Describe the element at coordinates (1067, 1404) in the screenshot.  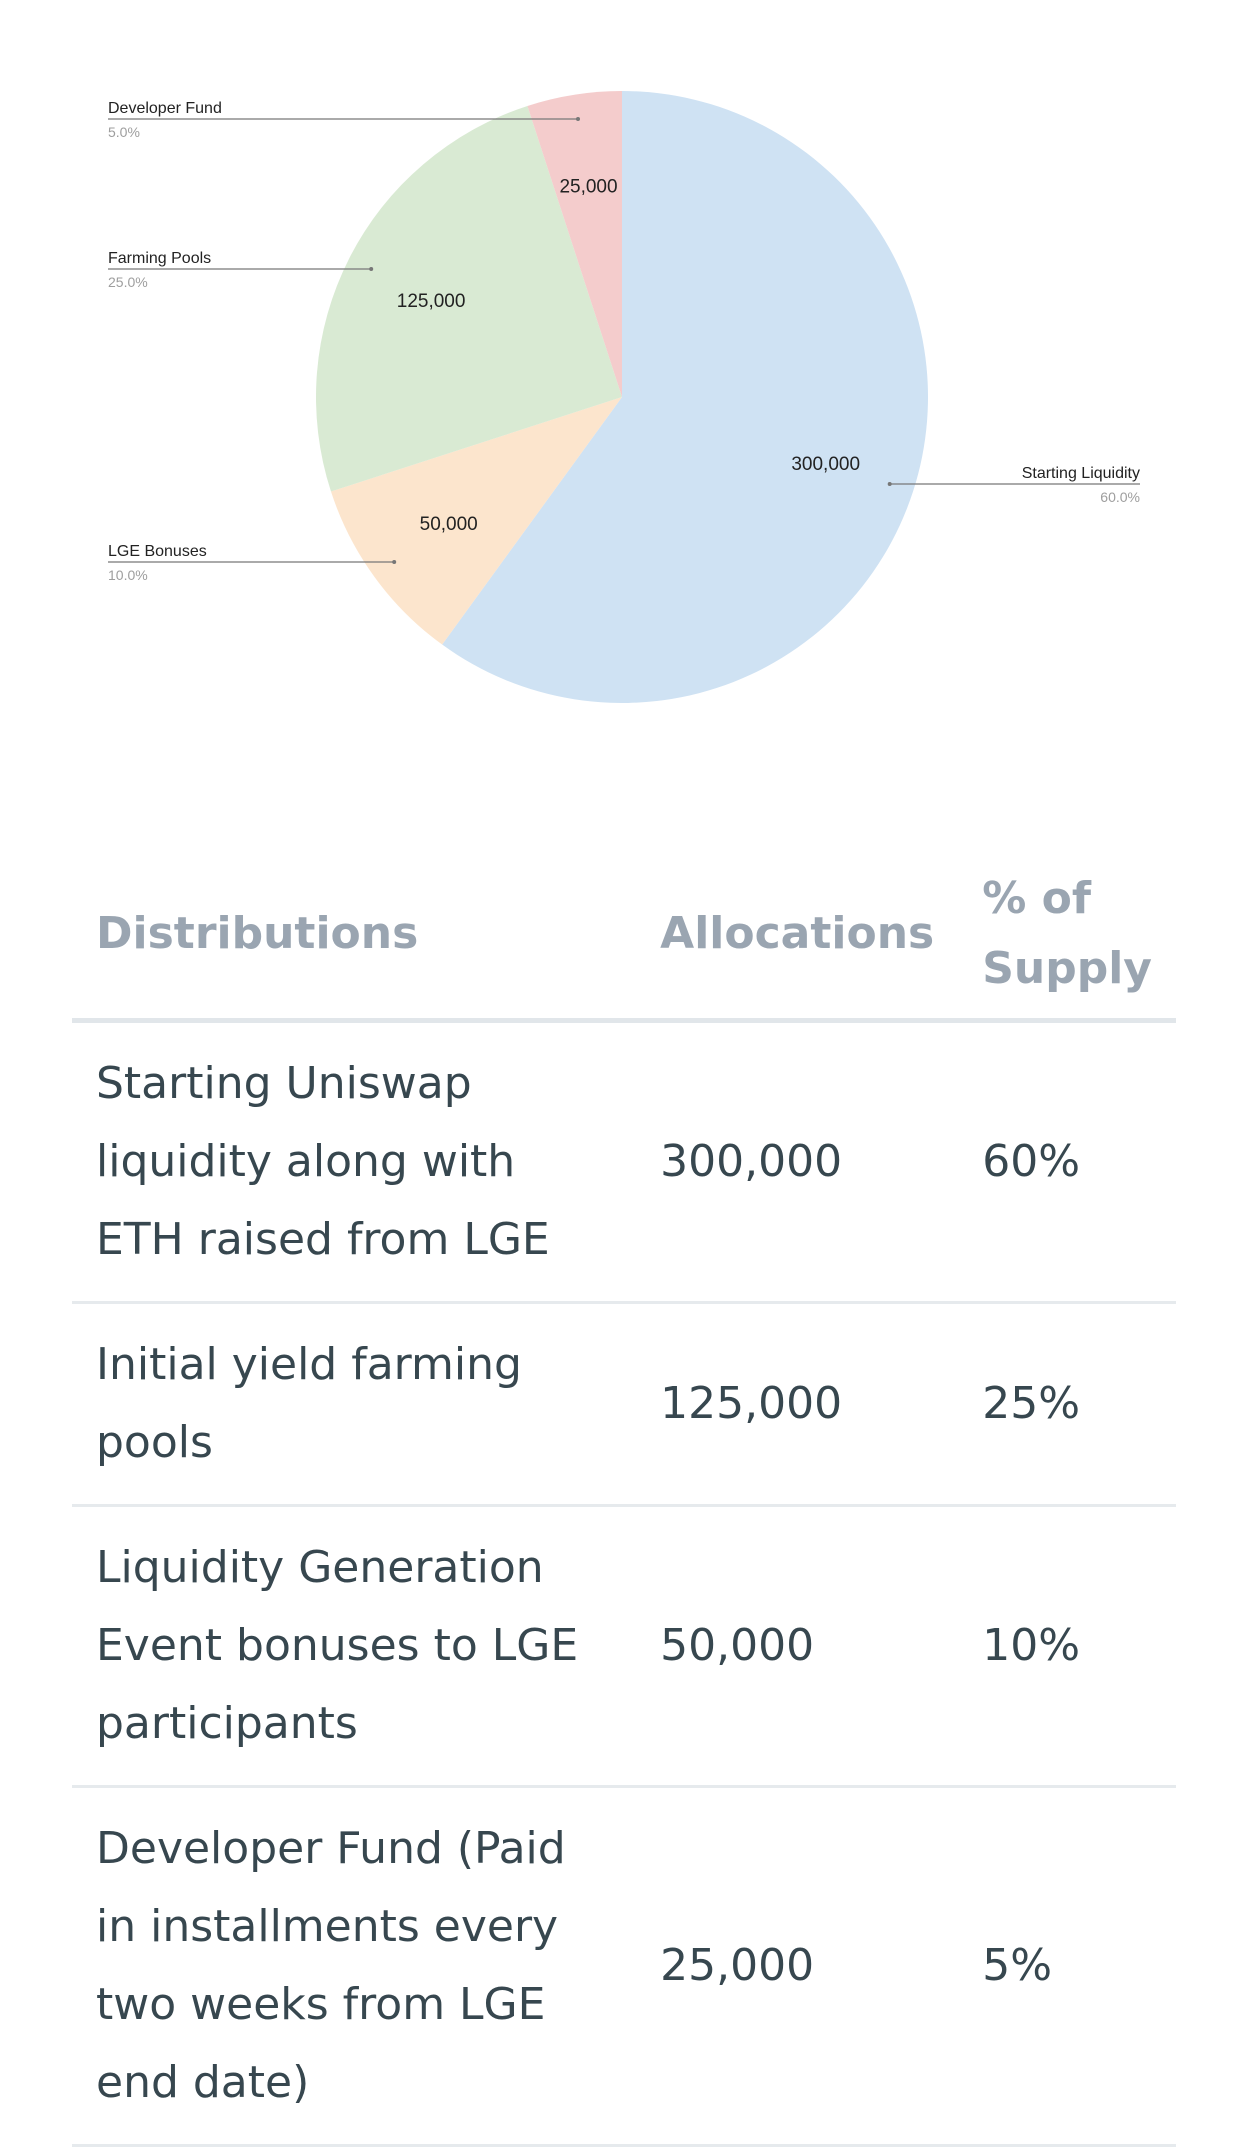
I see `row-percent: 25%` at that location.